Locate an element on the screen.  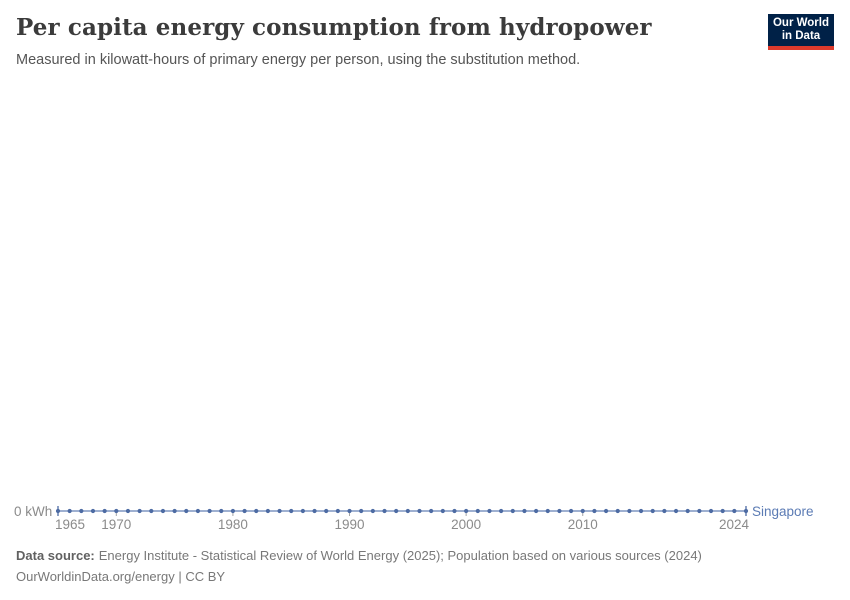
owid-logo-line1: Our World is located at coordinates (800, 23).